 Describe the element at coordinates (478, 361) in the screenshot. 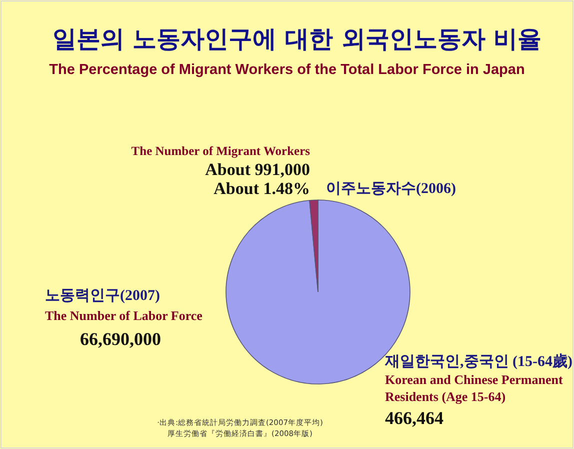

I see `text: 재일한국인,중국인 (15-64歲)` at that location.